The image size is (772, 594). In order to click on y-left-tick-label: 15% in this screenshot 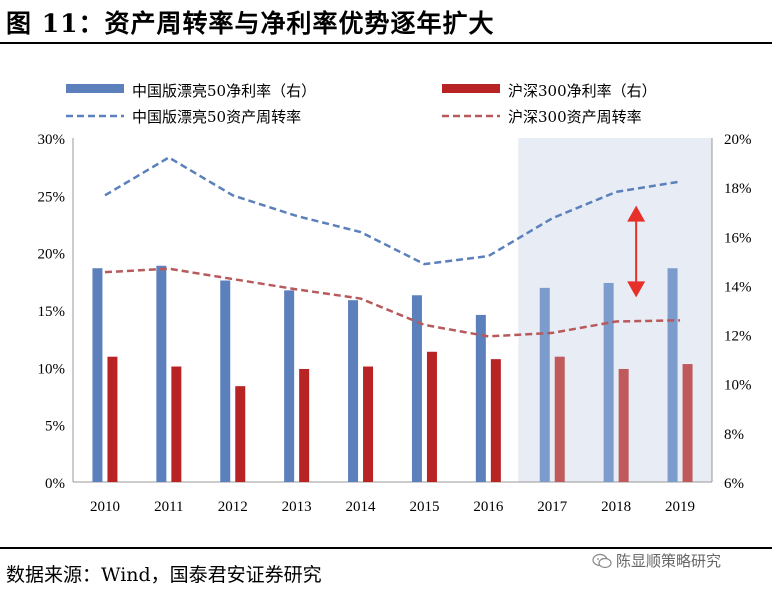, I will do `click(52, 312)`.